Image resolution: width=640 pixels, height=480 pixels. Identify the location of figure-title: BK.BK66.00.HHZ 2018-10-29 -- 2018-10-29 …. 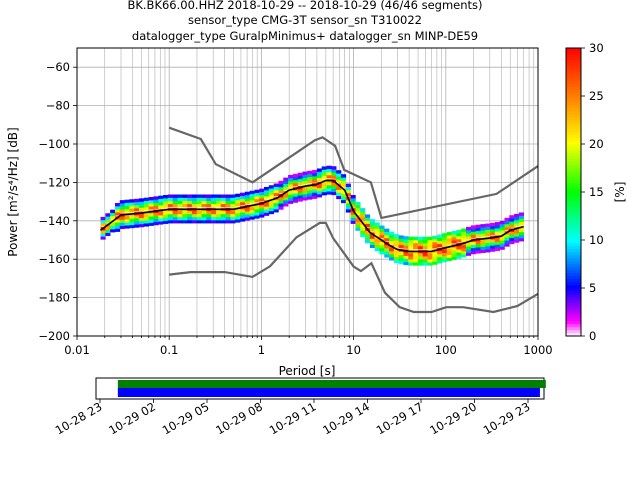
(304, 21).